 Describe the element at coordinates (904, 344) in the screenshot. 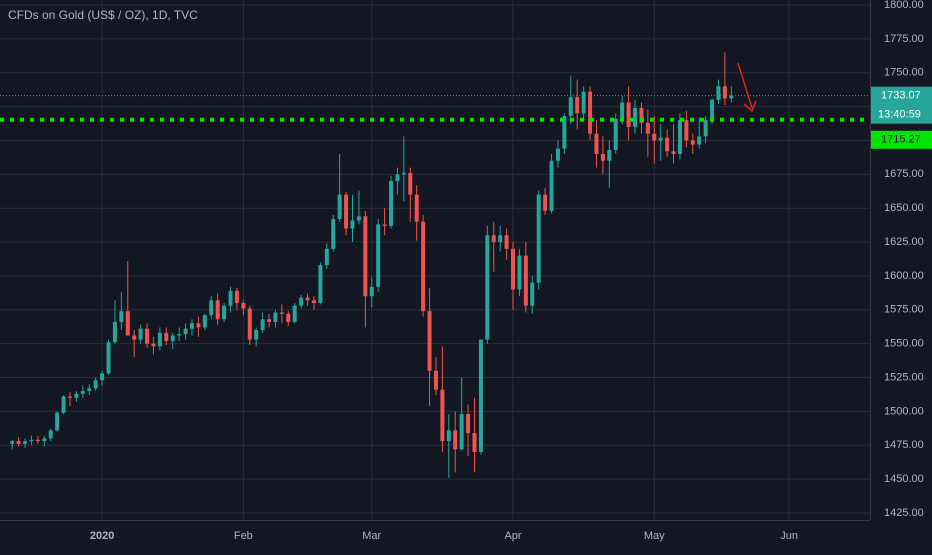

I see `y-tick-label: 1550.00` at that location.